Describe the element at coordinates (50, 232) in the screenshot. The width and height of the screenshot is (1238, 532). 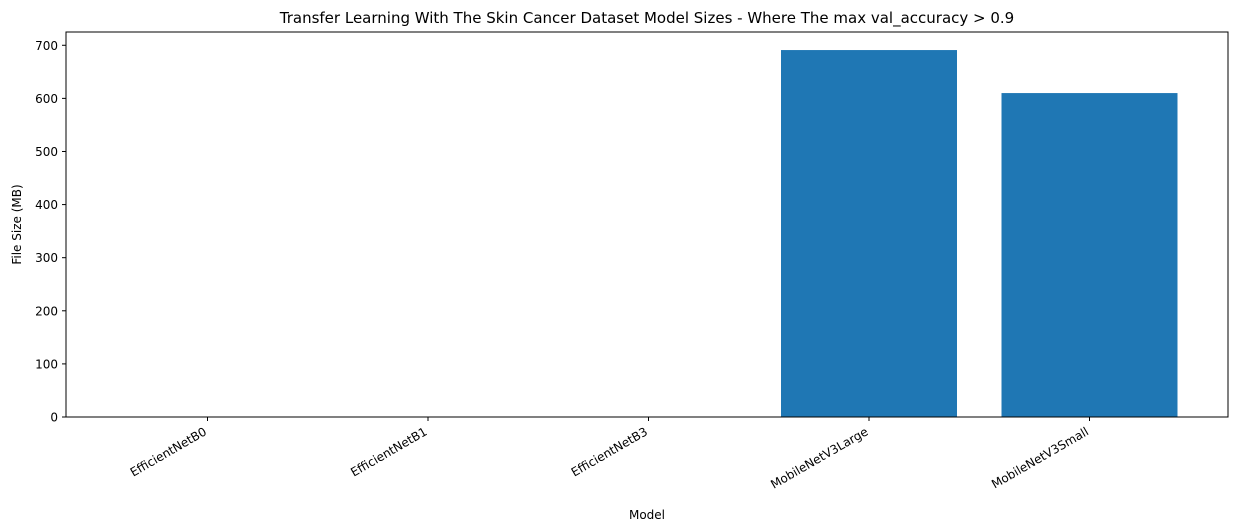
I see `y-axis: 0 100 200 300 400 500 600 700` at that location.